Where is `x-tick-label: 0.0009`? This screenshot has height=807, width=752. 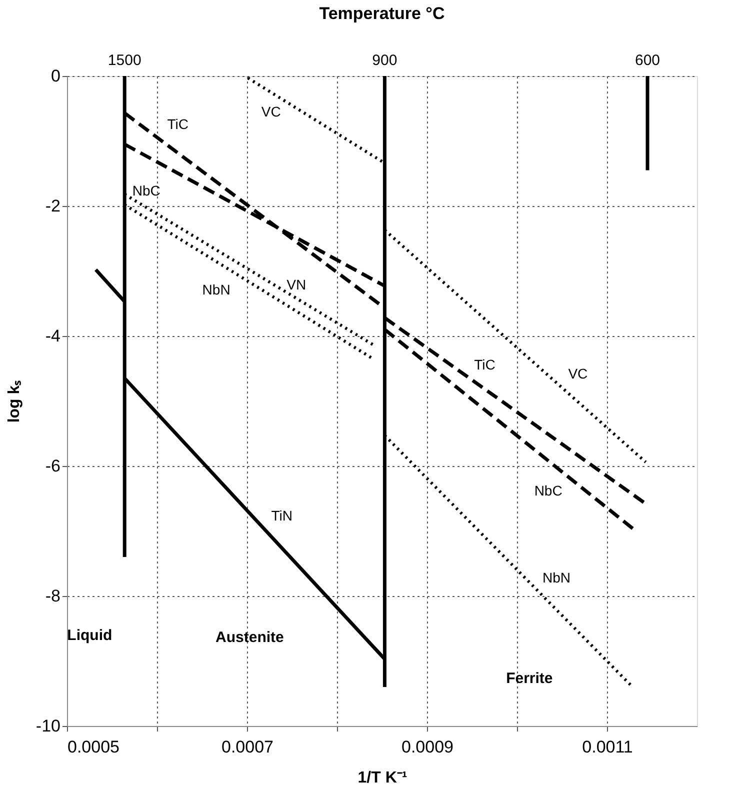 x-tick-label: 0.0009 is located at coordinates (428, 747).